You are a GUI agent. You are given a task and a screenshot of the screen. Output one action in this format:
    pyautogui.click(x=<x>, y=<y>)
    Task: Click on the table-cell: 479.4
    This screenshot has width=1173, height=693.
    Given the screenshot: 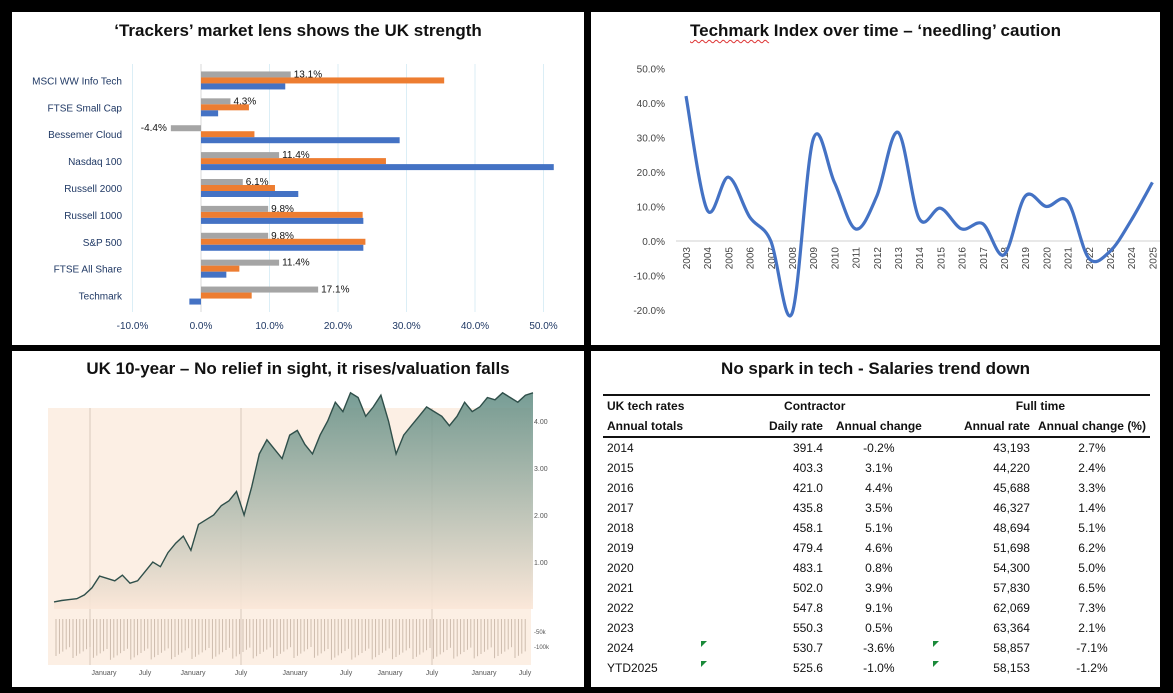 What is the action you would take?
    pyautogui.click(x=763, y=548)
    